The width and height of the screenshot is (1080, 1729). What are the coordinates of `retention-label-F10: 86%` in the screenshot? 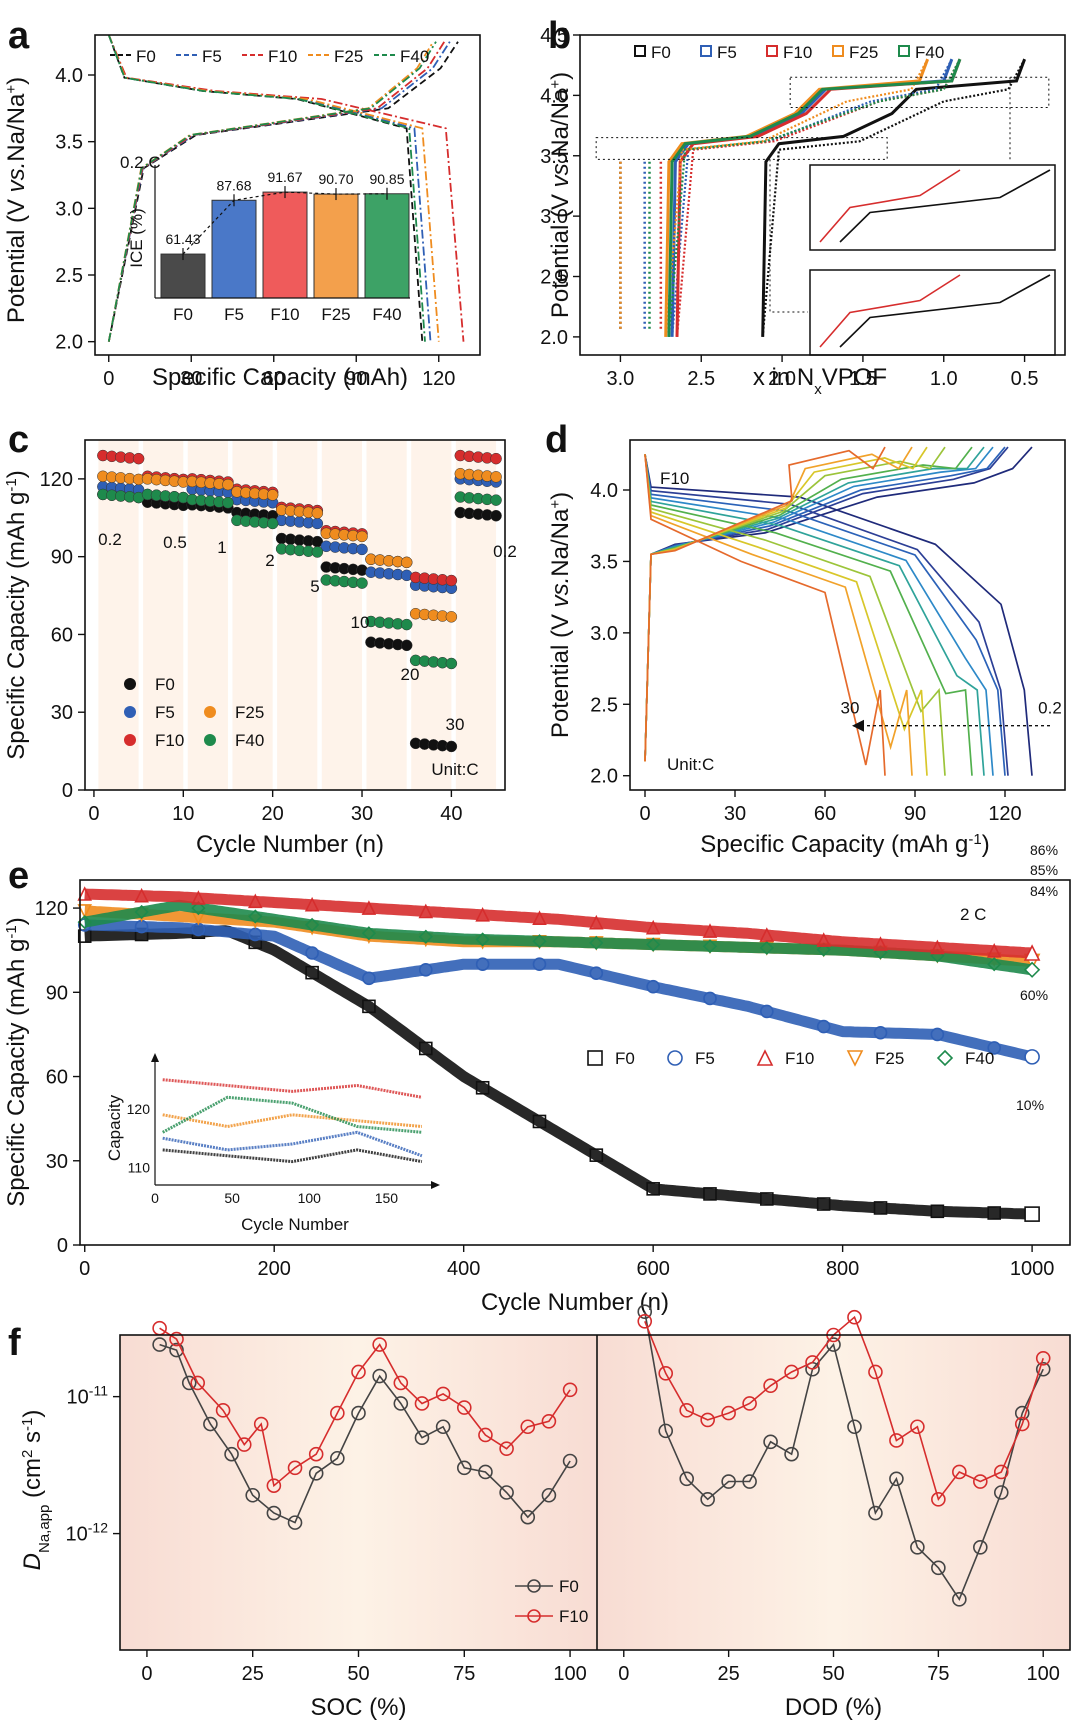 It's located at (1044, 850).